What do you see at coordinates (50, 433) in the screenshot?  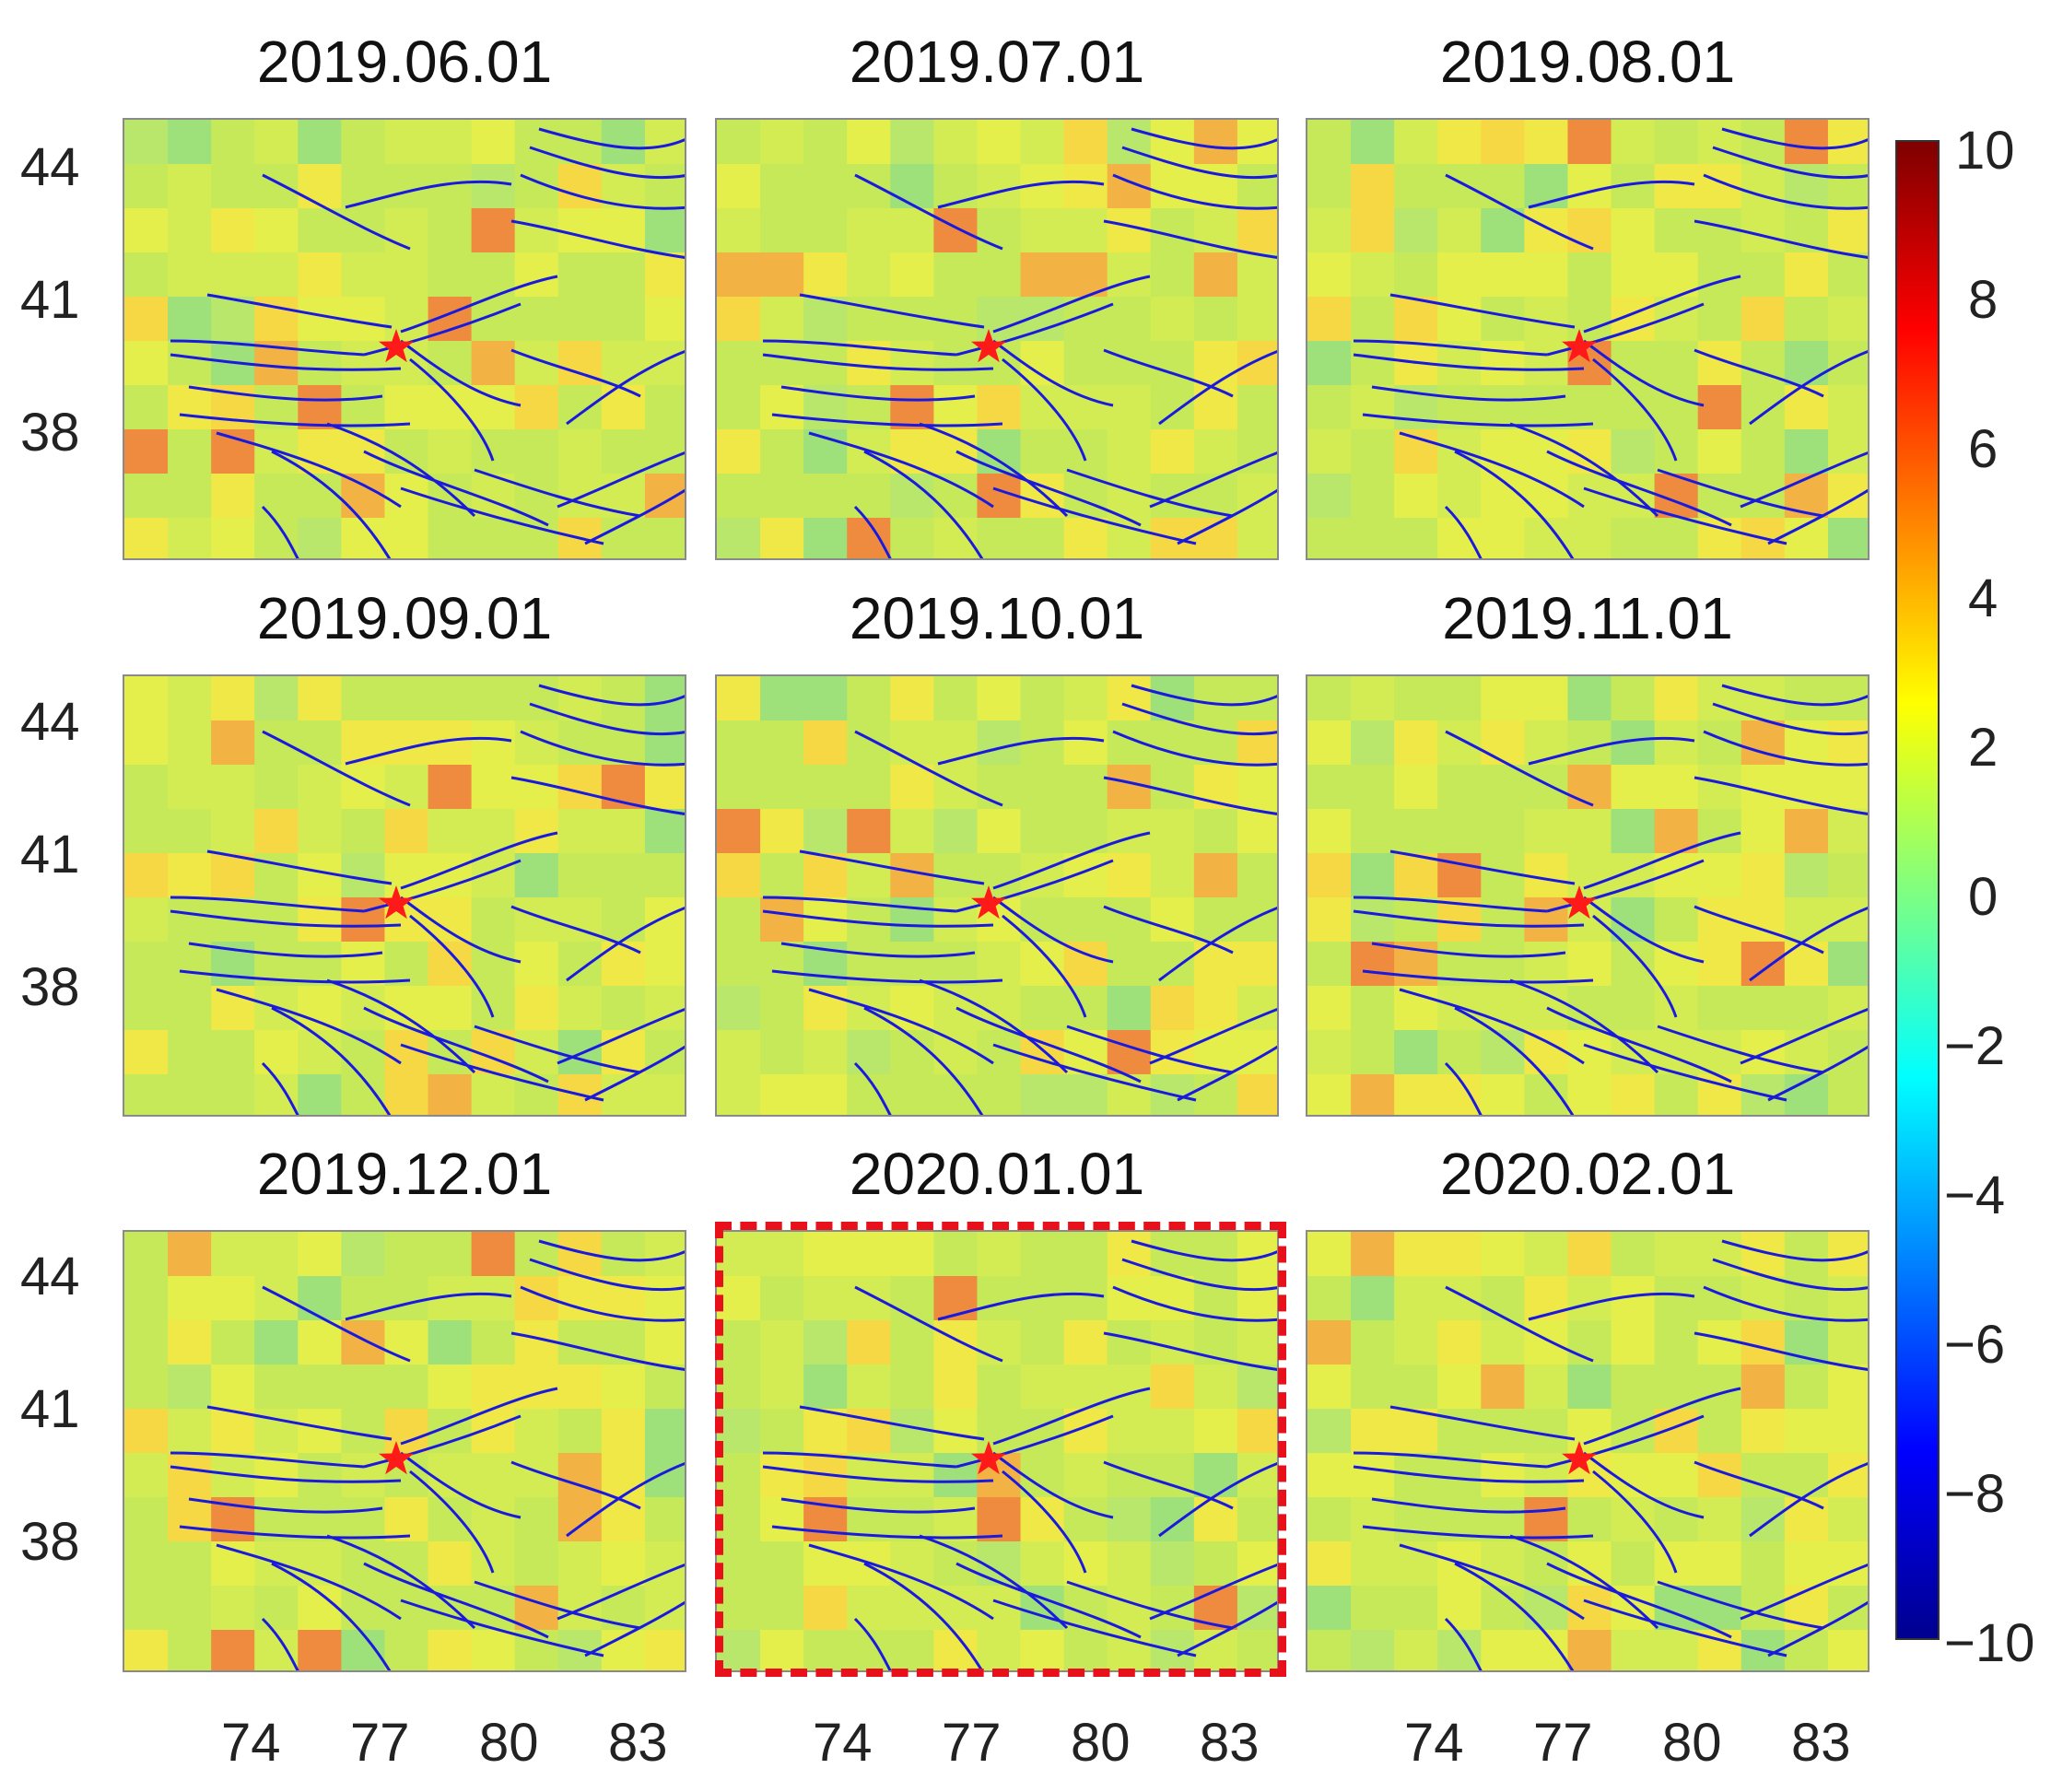 I see `lat-tick-label: 38` at bounding box center [50, 433].